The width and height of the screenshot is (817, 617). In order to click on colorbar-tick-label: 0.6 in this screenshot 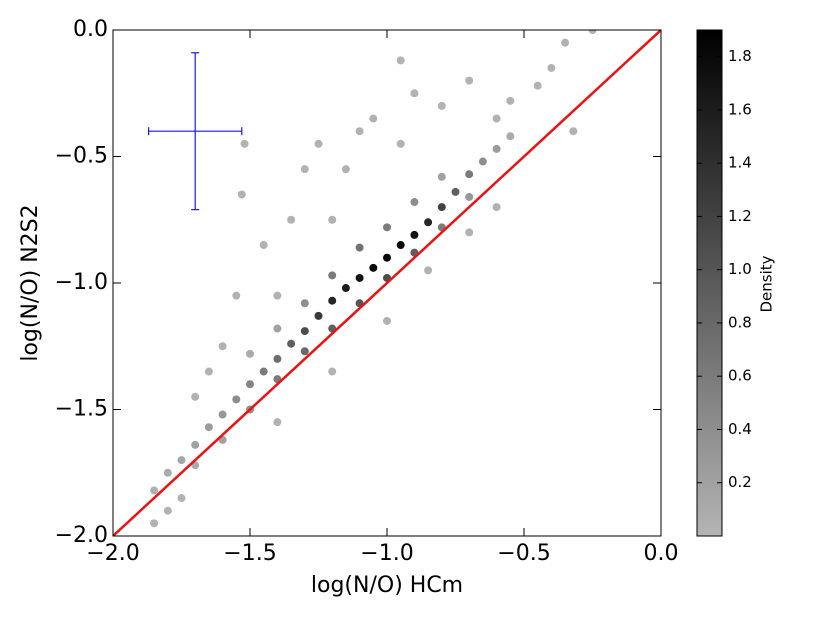, I will do `click(740, 376)`.